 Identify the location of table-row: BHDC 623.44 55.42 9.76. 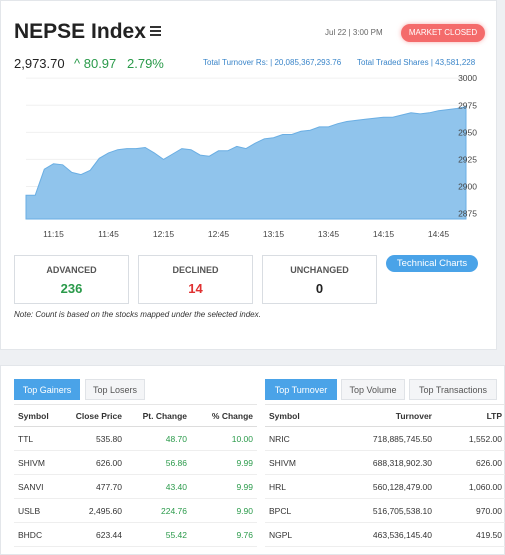
(135, 534).